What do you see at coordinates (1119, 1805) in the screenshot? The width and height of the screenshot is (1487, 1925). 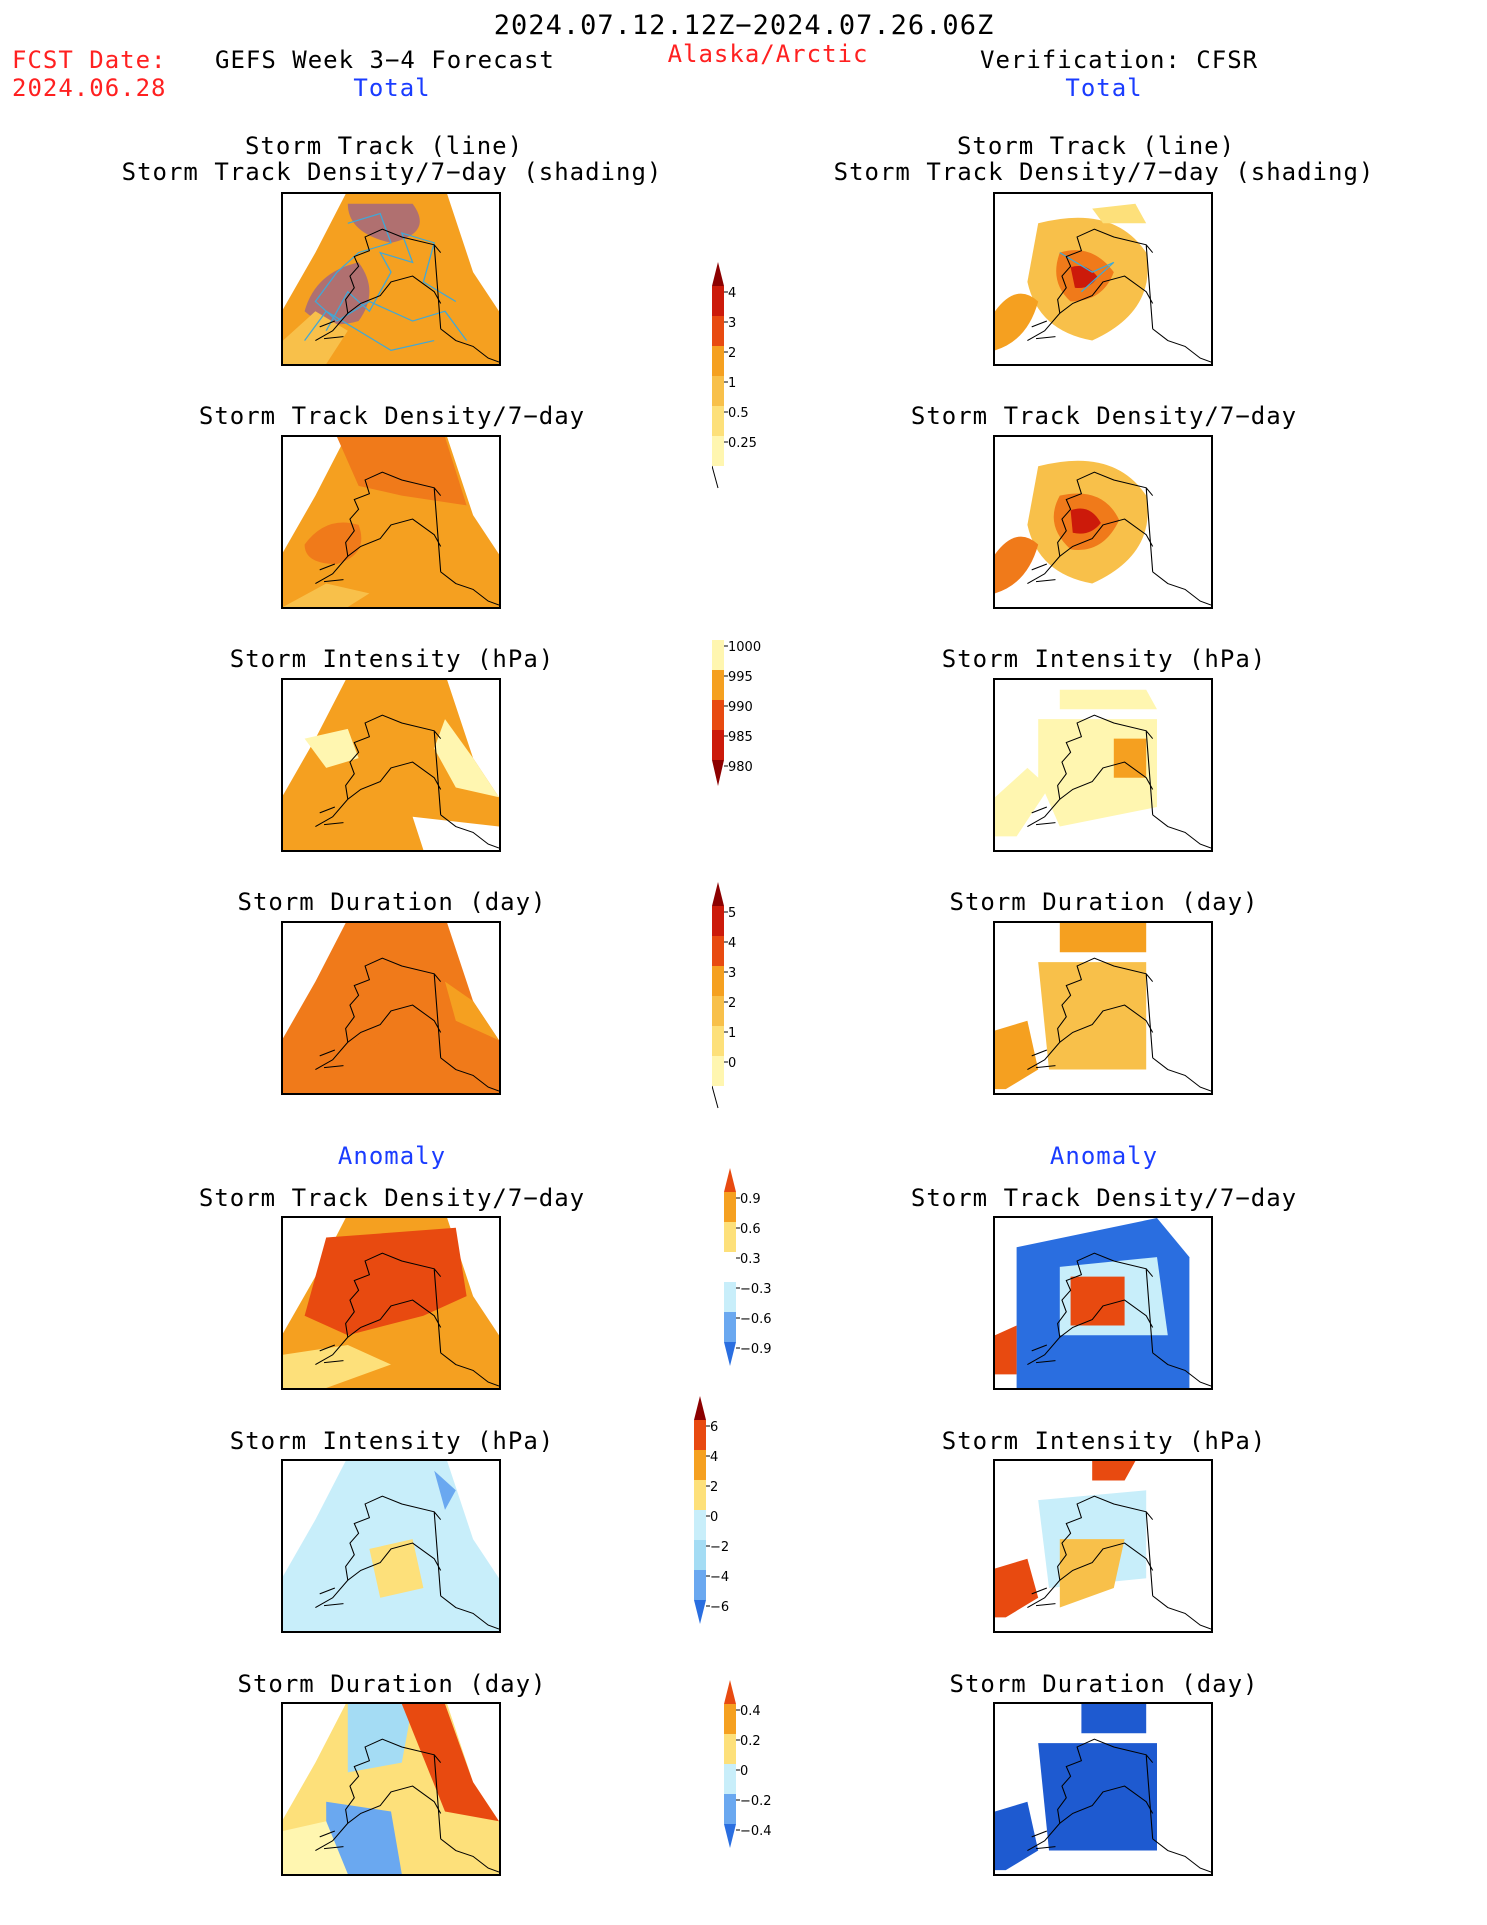 I see `obs-duration-anom-coastline` at bounding box center [1119, 1805].